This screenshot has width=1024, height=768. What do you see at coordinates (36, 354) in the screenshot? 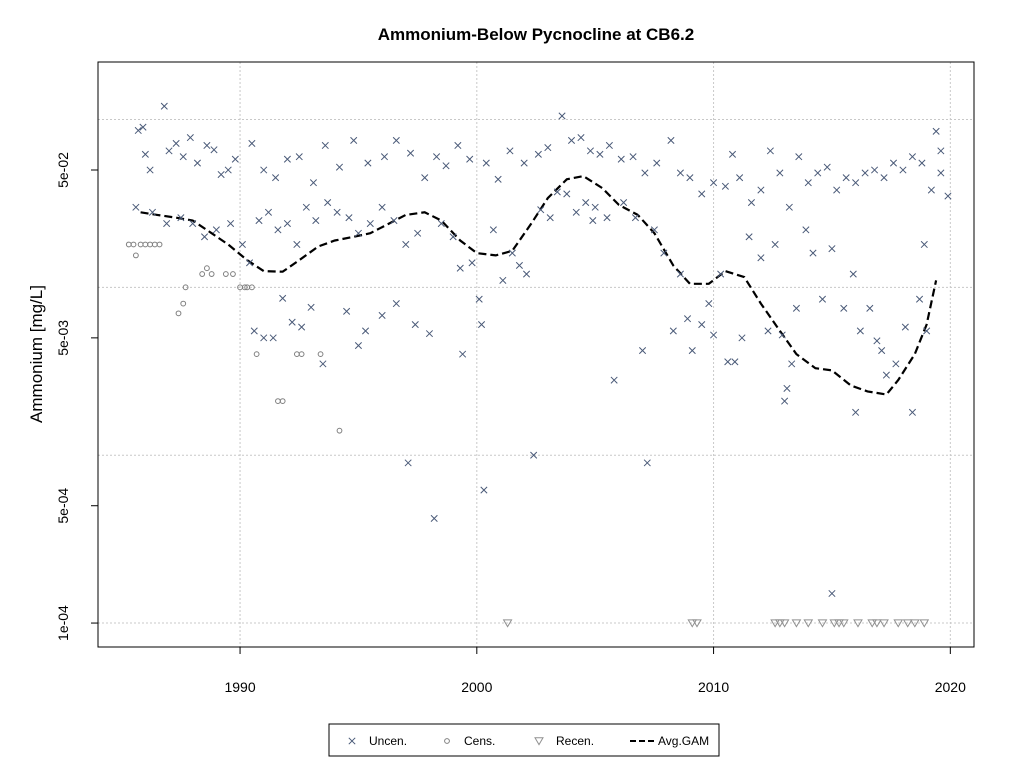
I see `y-axis-label: Ammonium [mg/L]` at bounding box center [36, 354].